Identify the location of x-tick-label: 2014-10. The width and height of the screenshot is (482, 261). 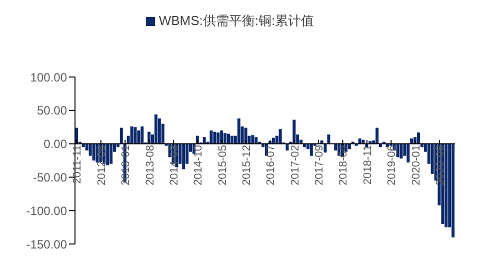
(198, 165).